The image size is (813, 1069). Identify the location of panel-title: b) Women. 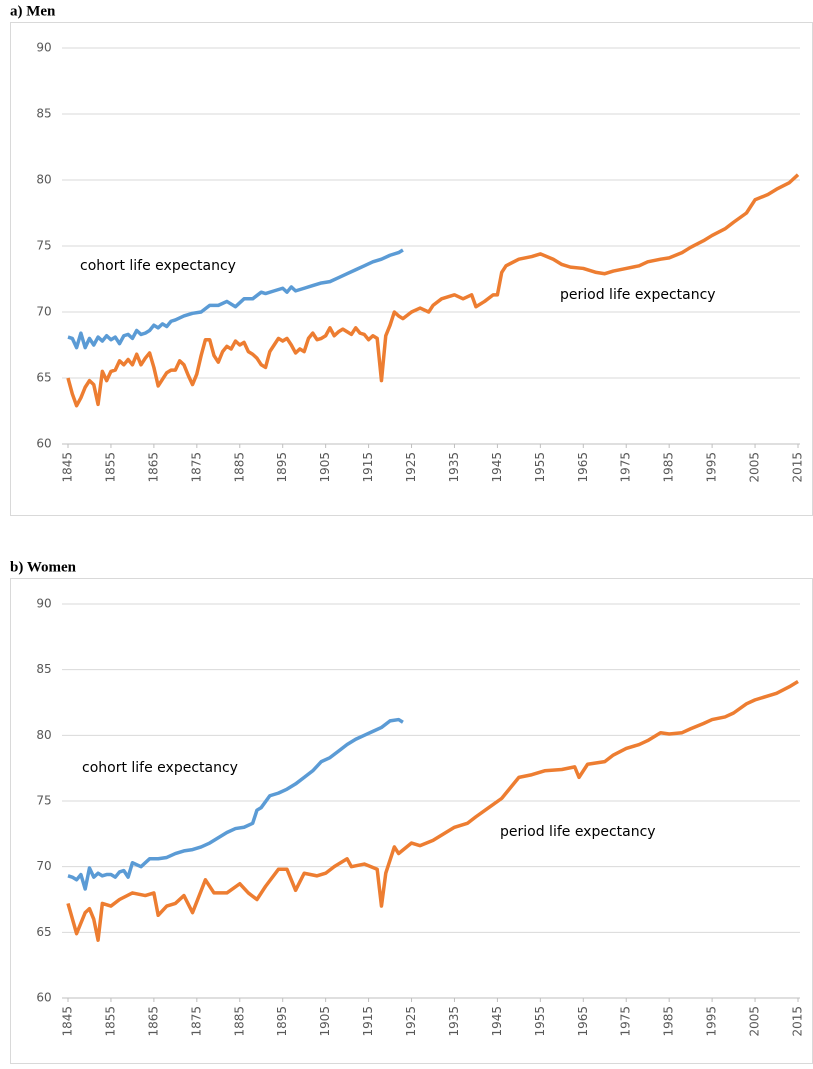
(43, 567).